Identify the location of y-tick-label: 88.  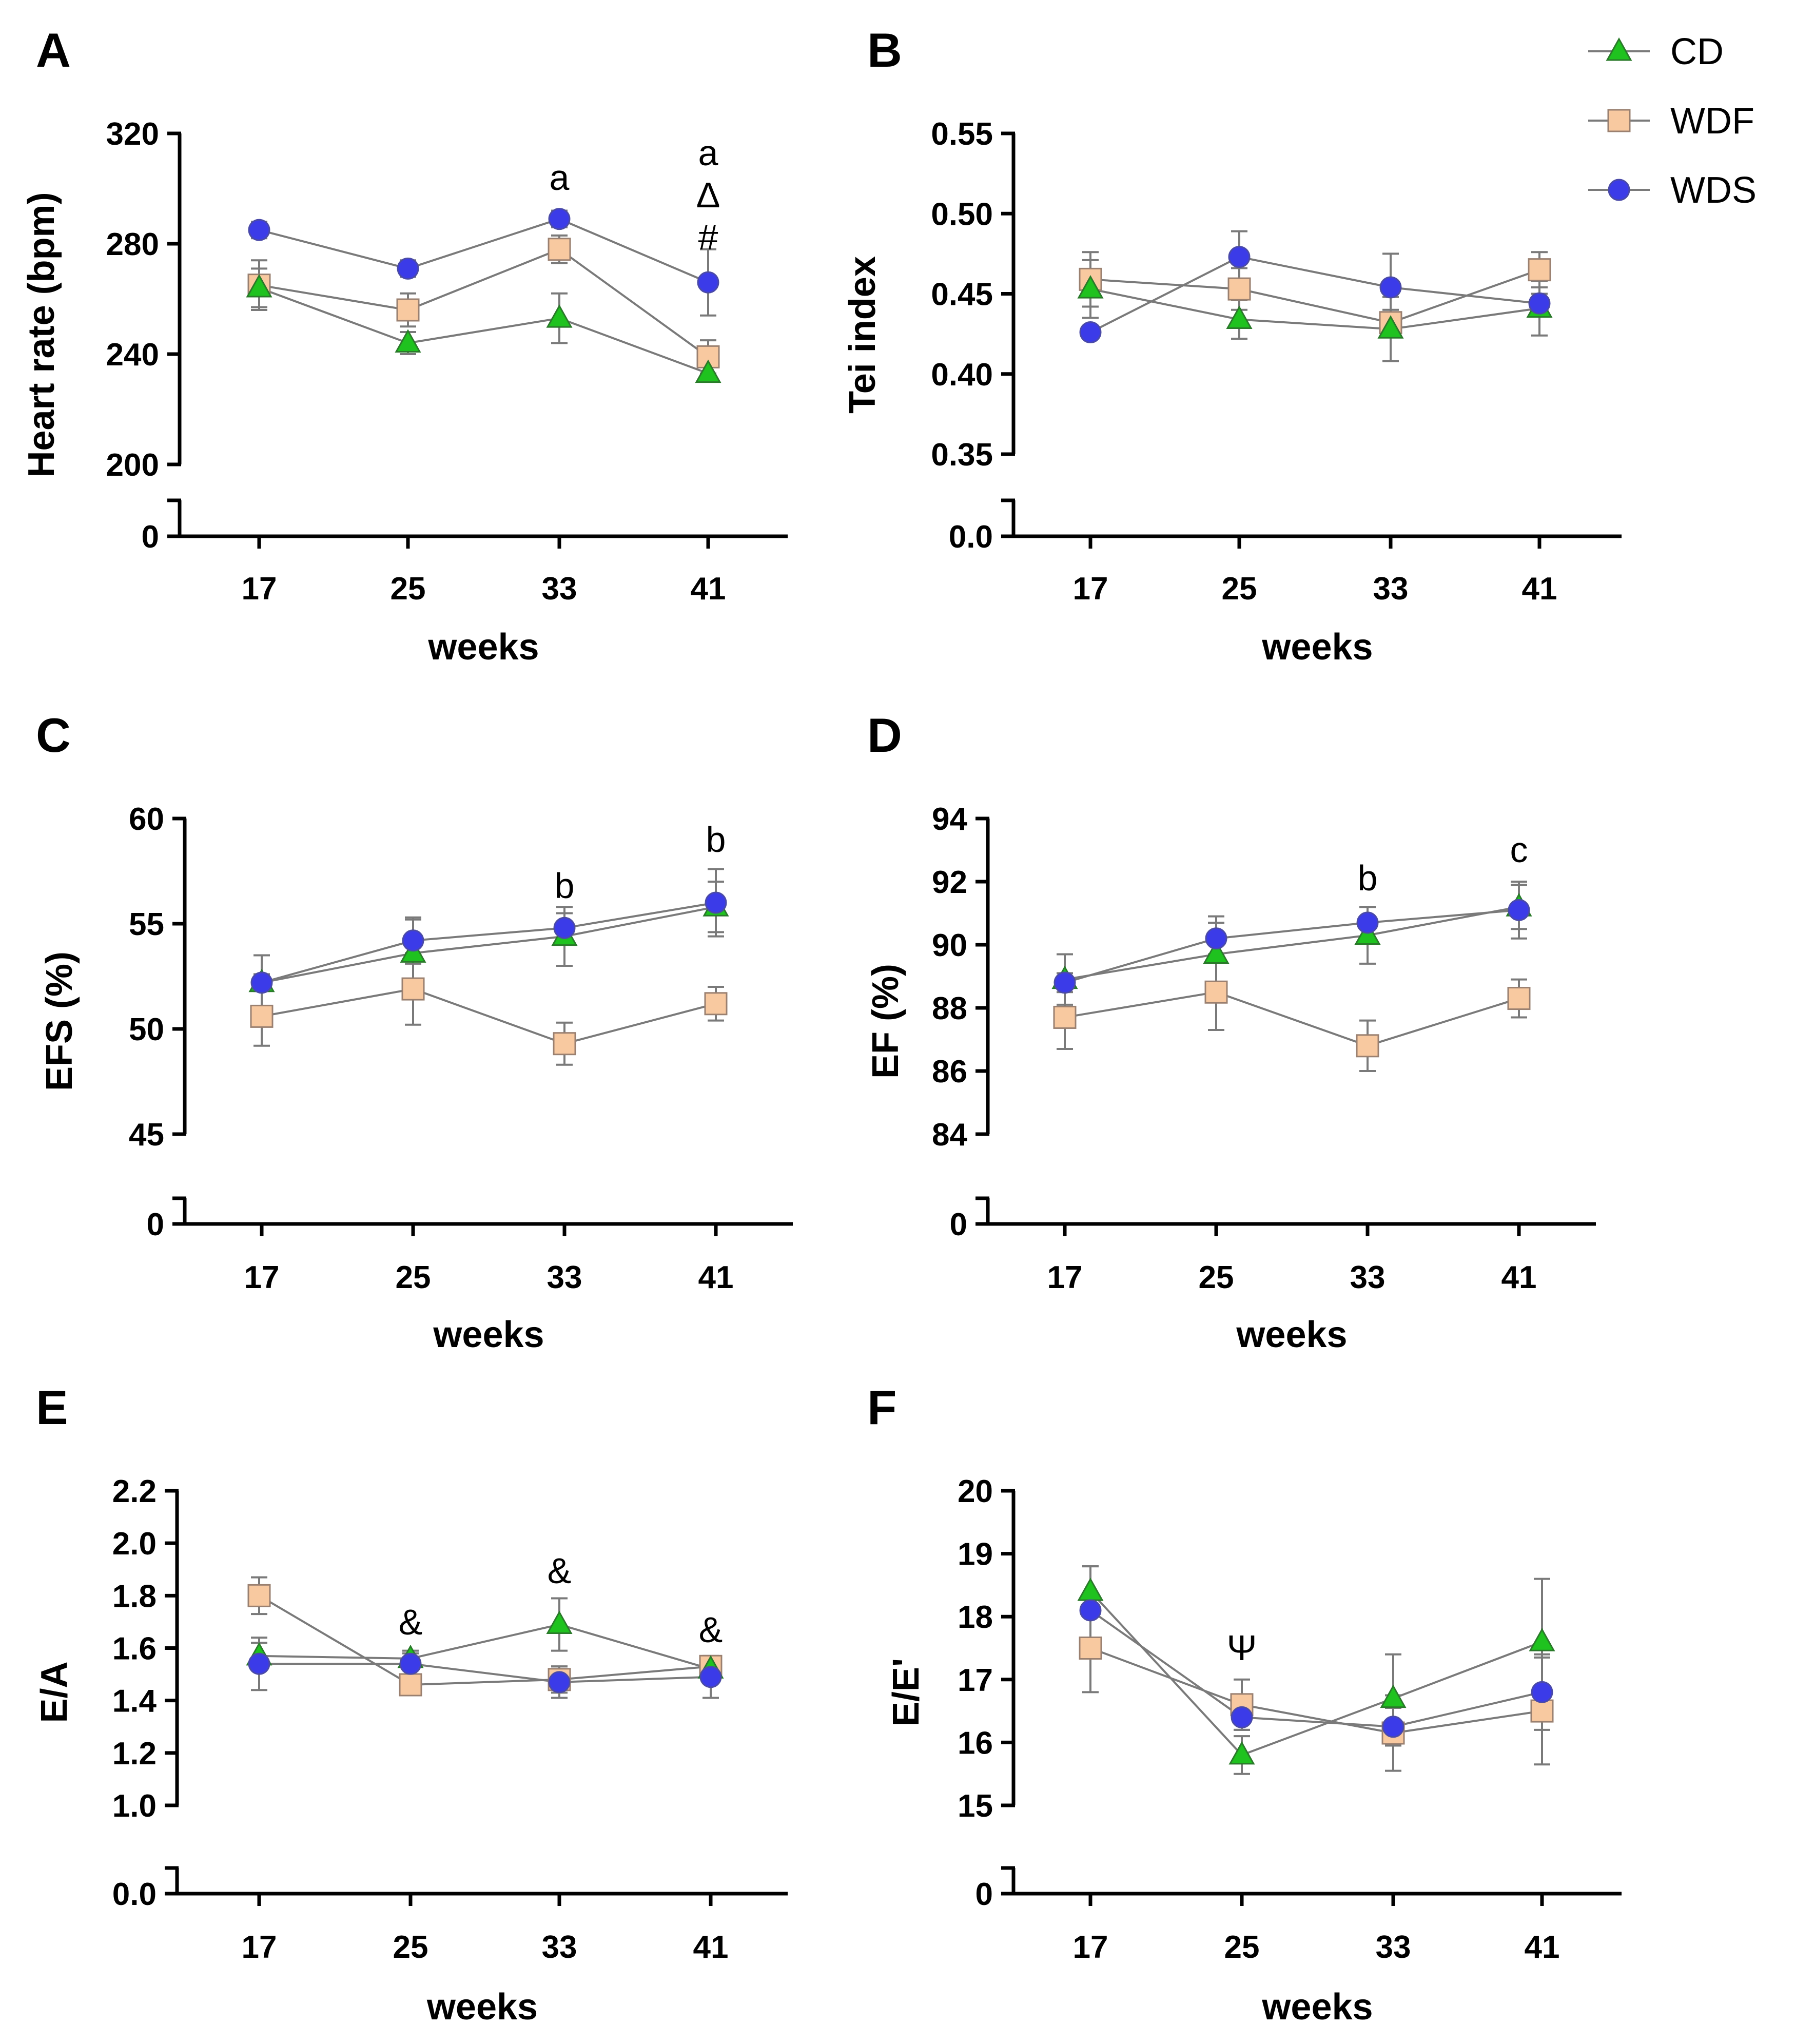
(949, 1008).